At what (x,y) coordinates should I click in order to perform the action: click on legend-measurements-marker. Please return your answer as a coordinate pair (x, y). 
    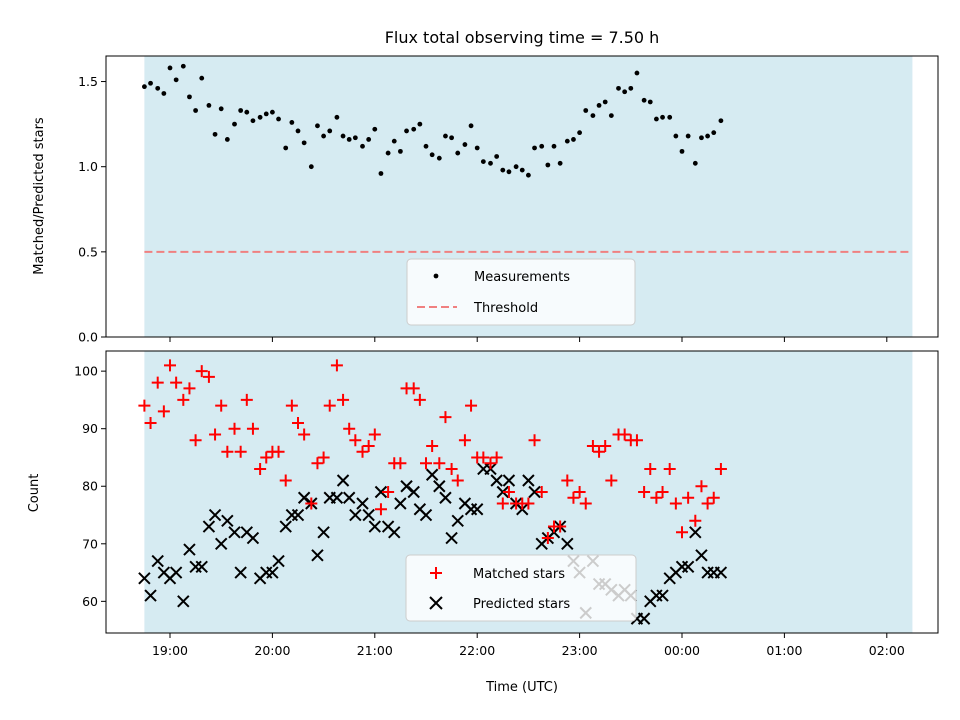
    Looking at the image, I should click on (436, 276).